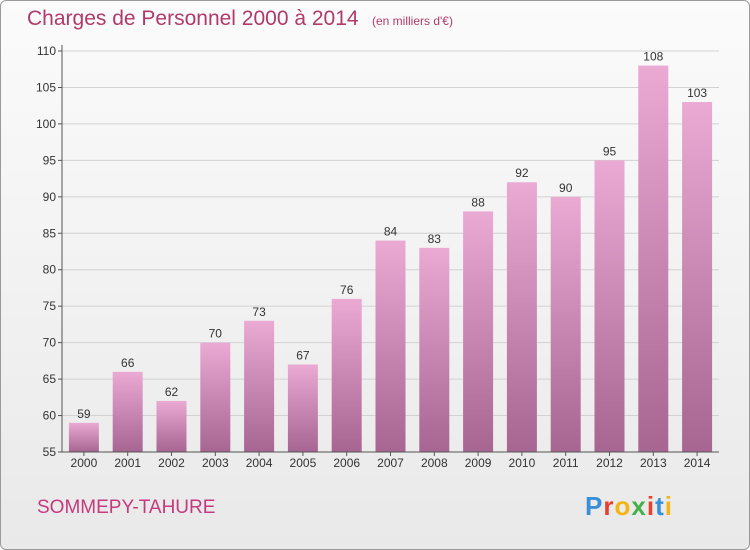  I want to click on x-tick-label: 2000, so click(84, 463).